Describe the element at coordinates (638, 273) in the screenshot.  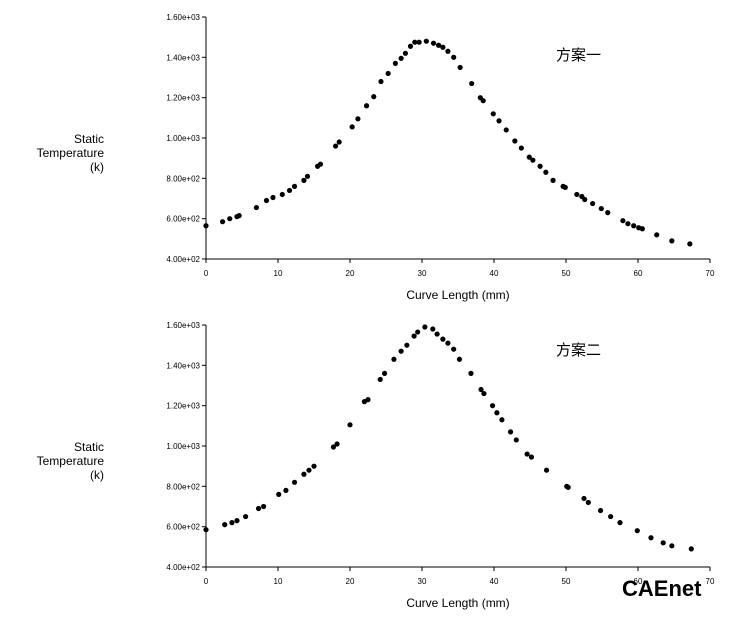
I see `x-tick-label: 60` at that location.